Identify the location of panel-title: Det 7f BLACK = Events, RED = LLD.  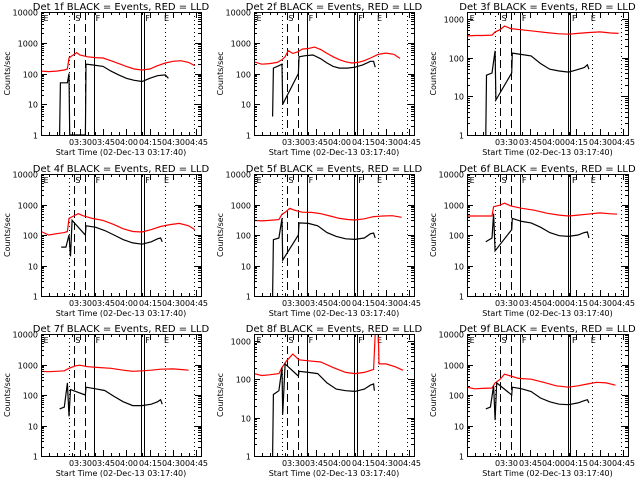
(121, 329).